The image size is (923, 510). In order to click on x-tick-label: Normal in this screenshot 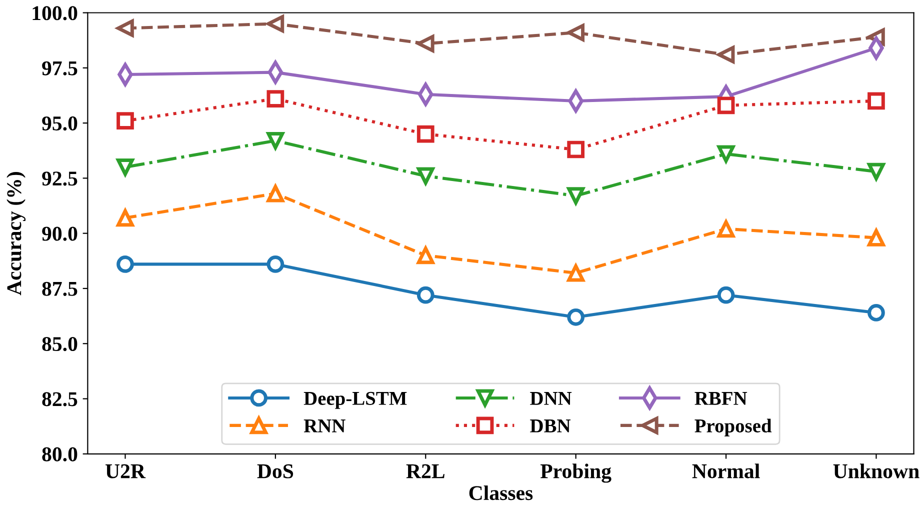, I will do `click(726, 471)`.